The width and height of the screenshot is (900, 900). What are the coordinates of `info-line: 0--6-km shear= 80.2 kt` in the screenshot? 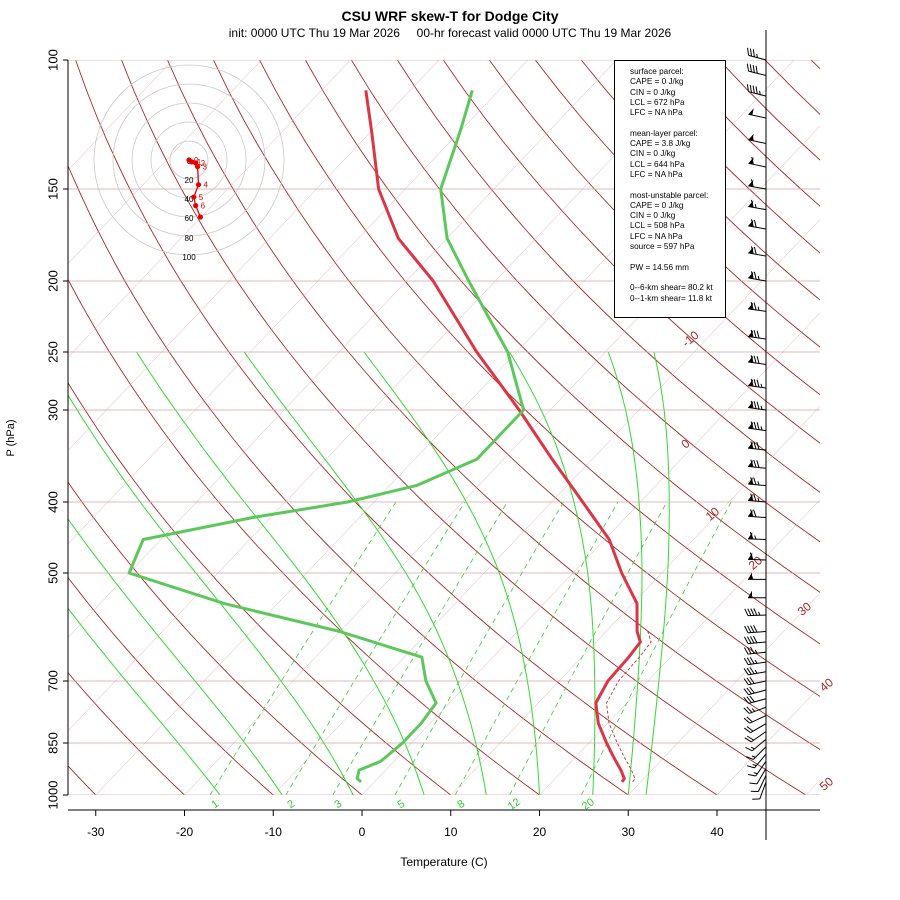 It's located at (671, 288).